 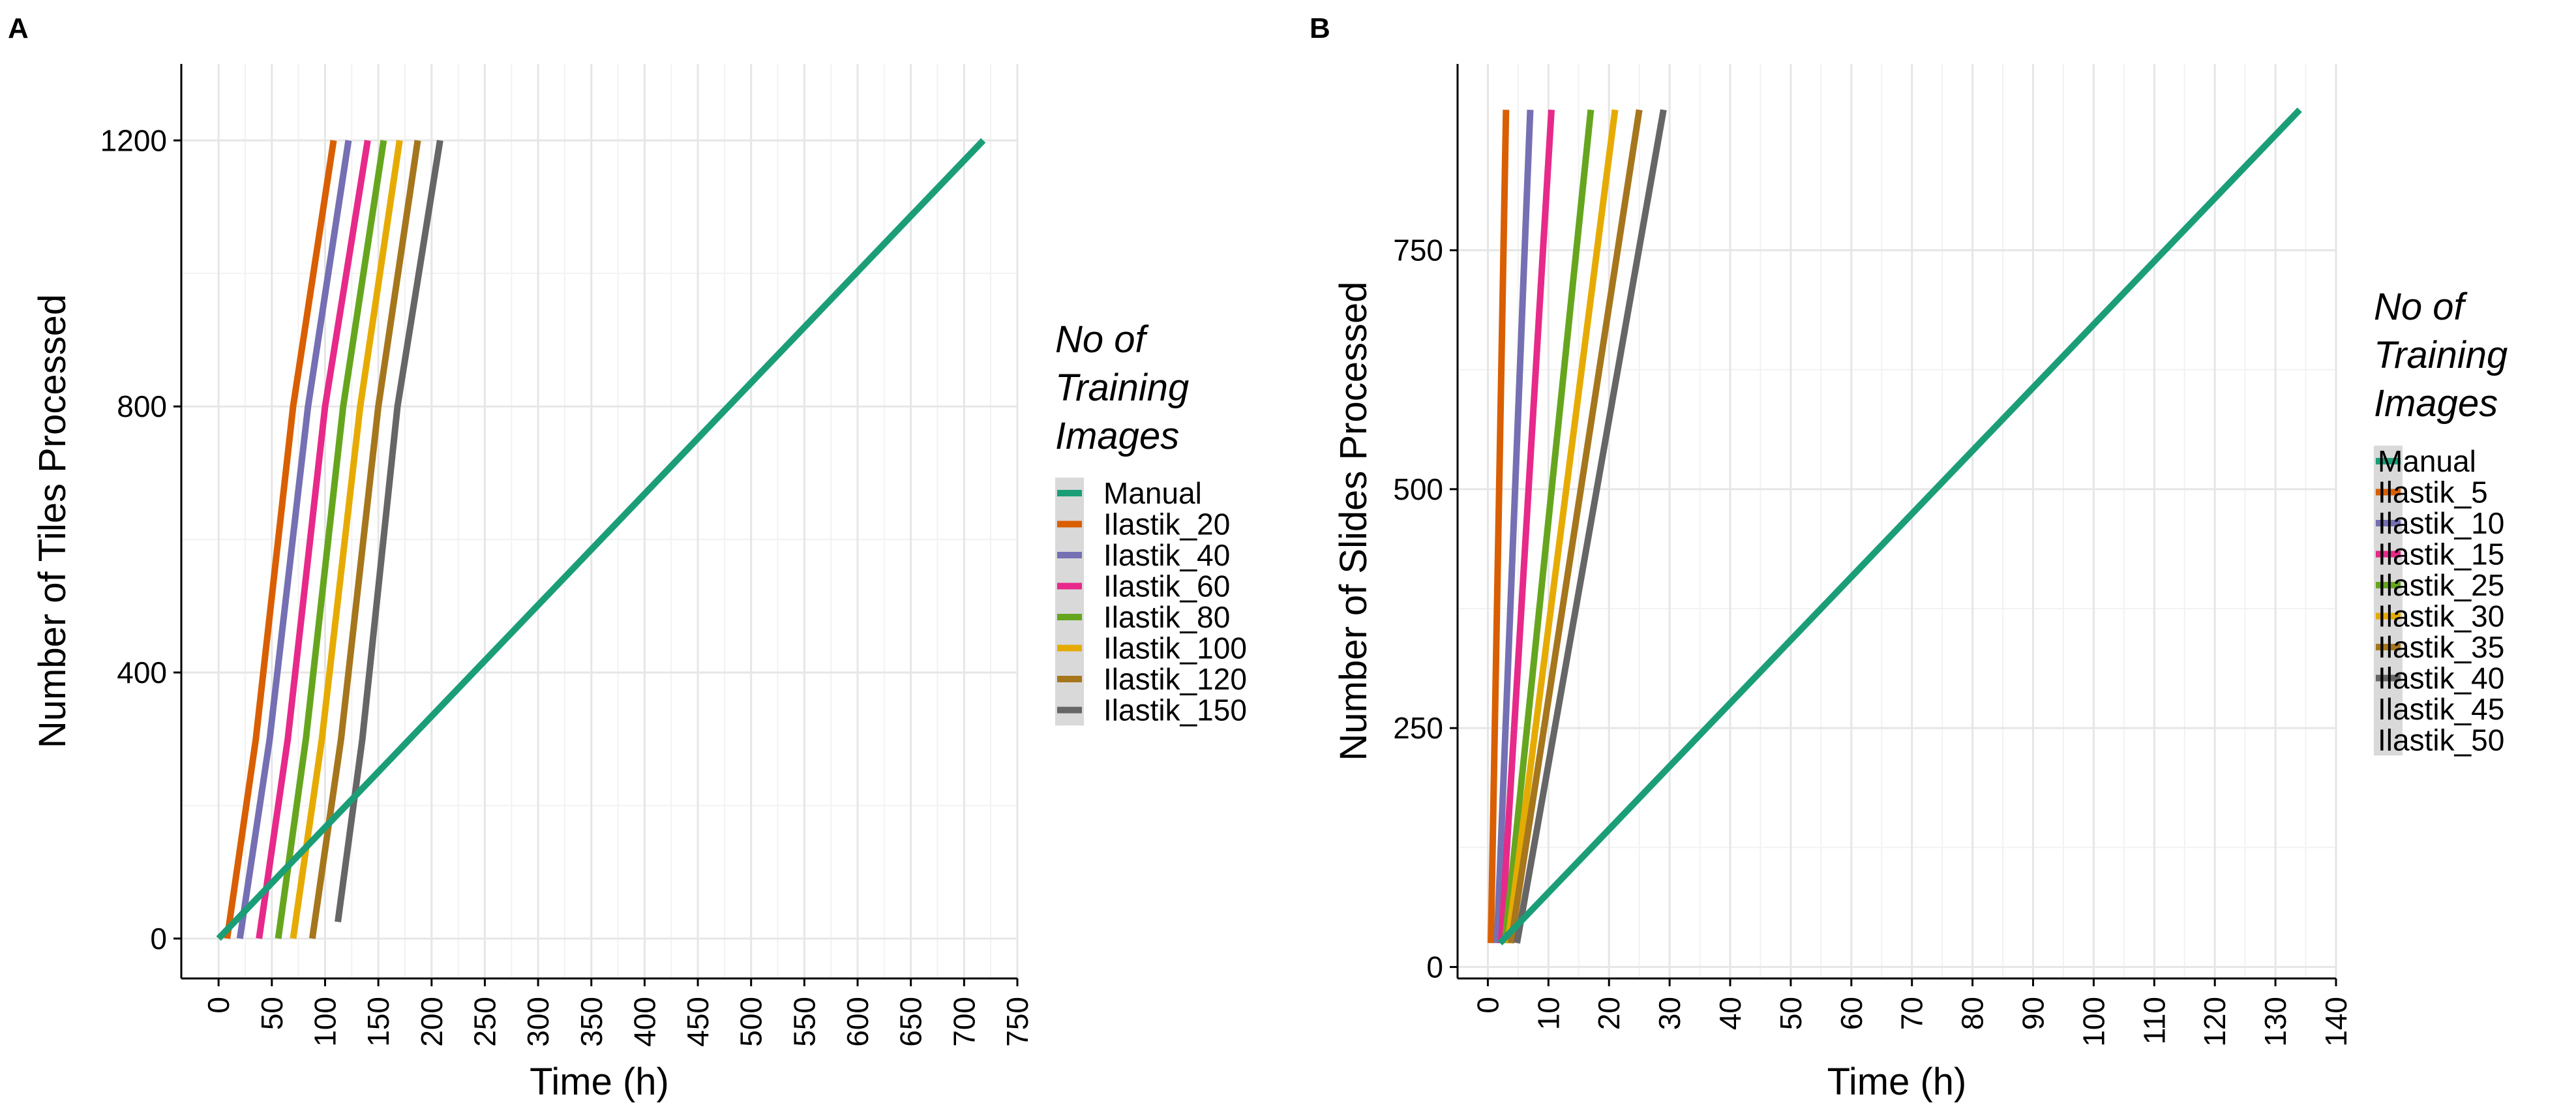 I want to click on x-tick-label: 150, so click(x=378, y=1022).